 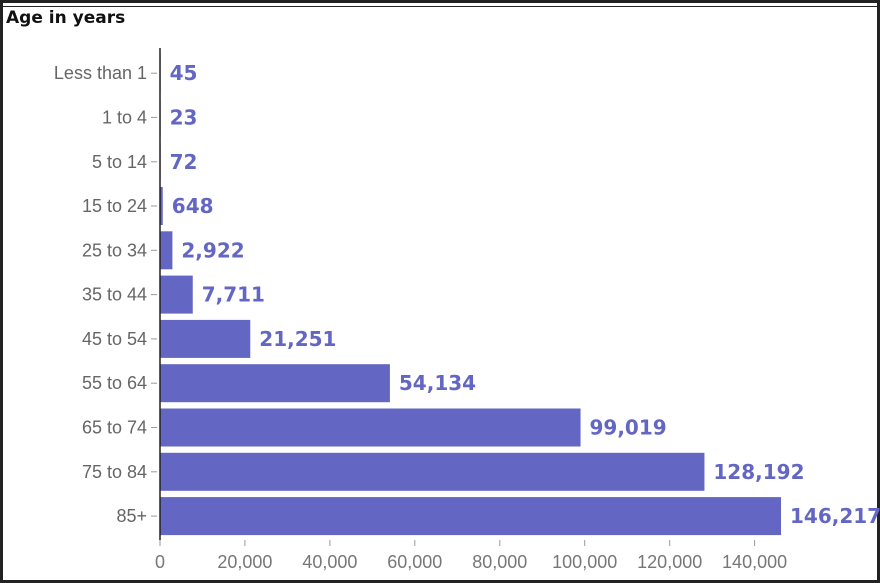 What do you see at coordinates (878, 291) in the screenshot?
I see `right-rule` at bounding box center [878, 291].